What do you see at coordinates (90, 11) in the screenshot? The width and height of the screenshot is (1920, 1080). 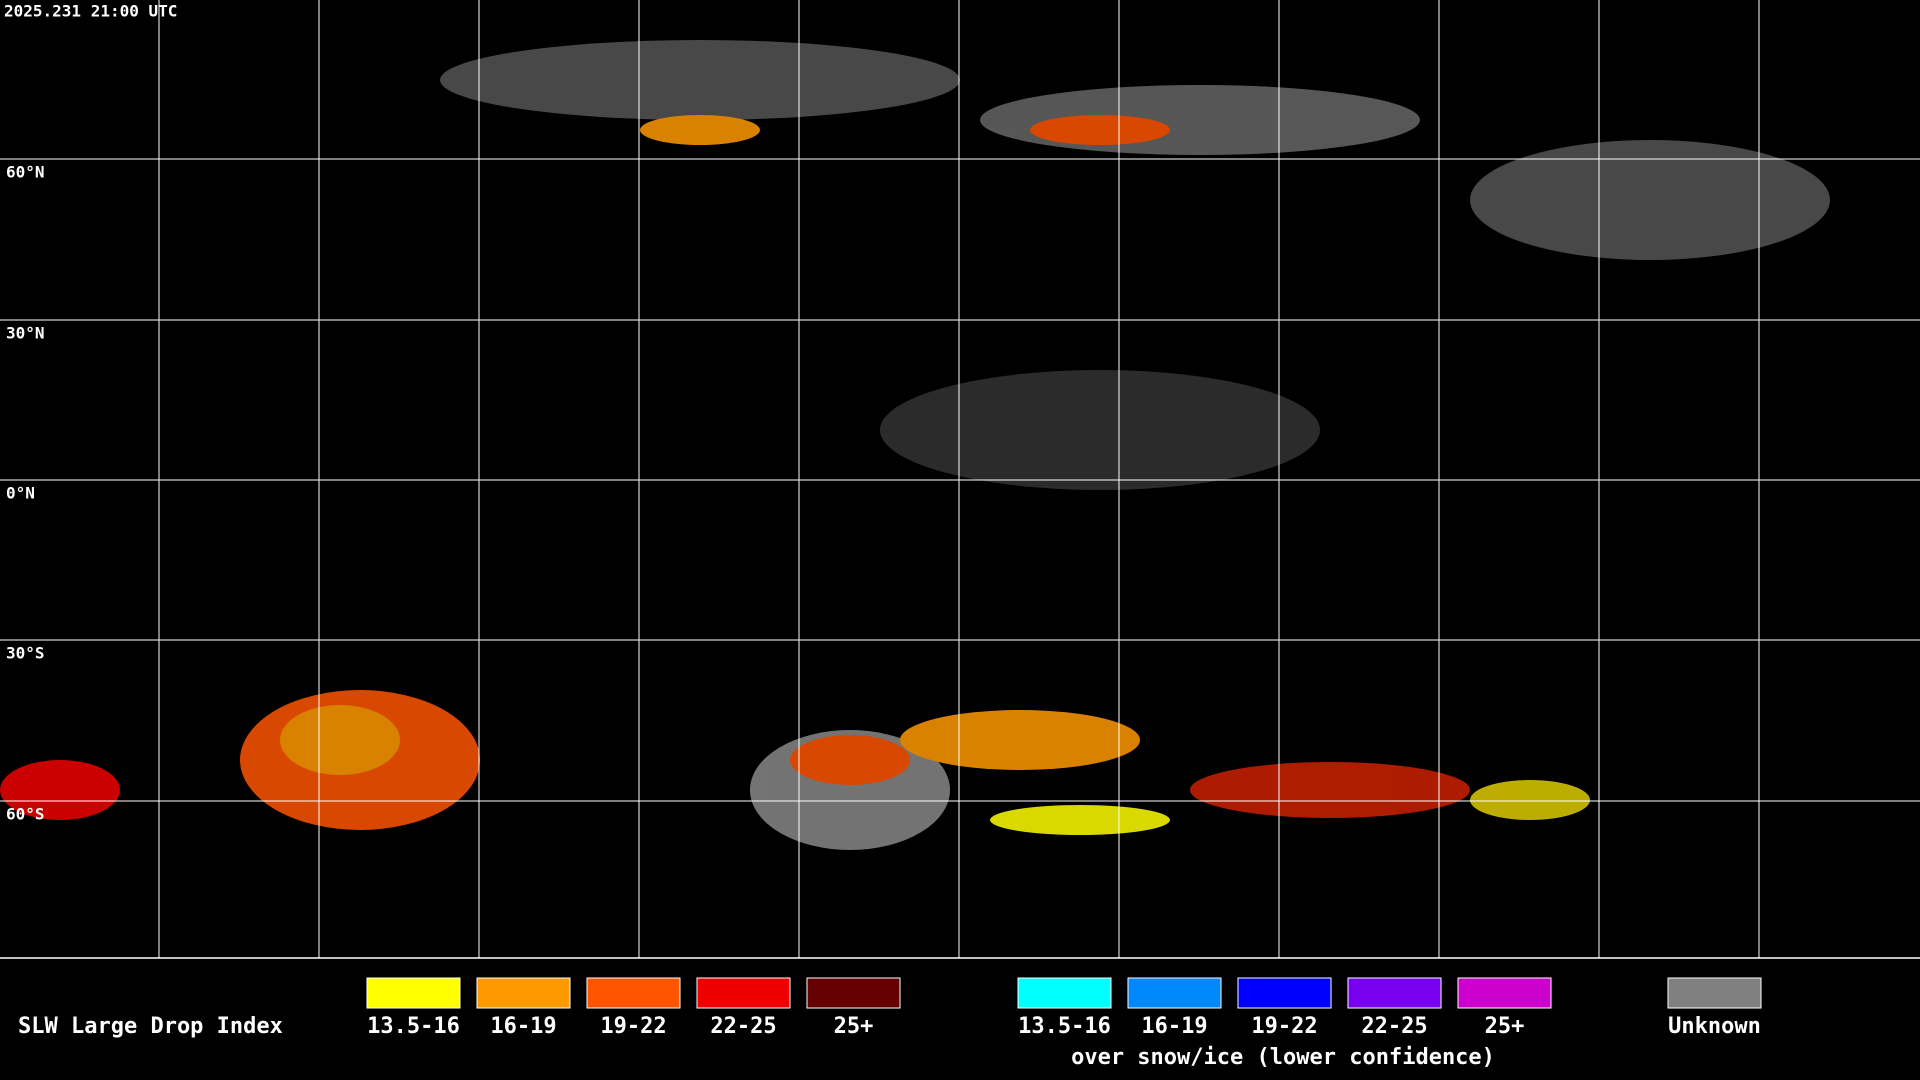 I see `timestamp: 2025.231 21:00 UTC` at bounding box center [90, 11].